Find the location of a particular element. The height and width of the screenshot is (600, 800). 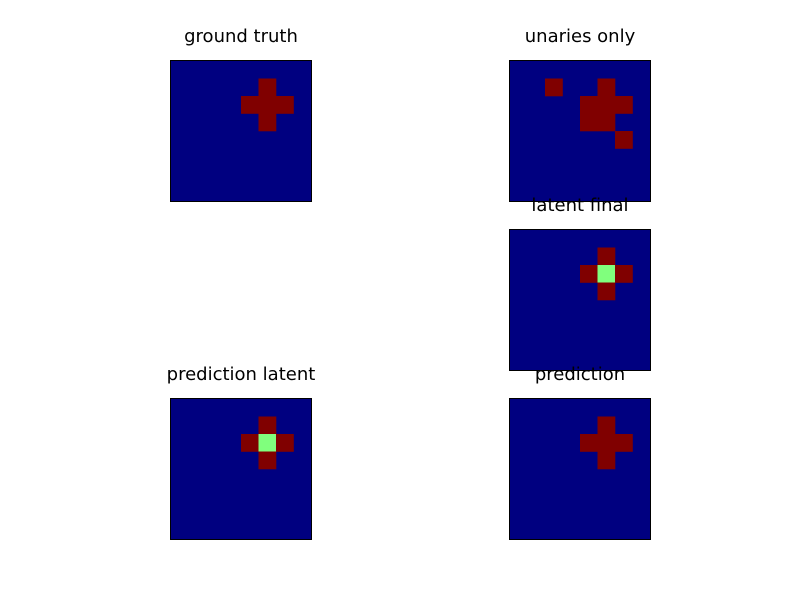

panel-title: unaries only is located at coordinates (580, 36).